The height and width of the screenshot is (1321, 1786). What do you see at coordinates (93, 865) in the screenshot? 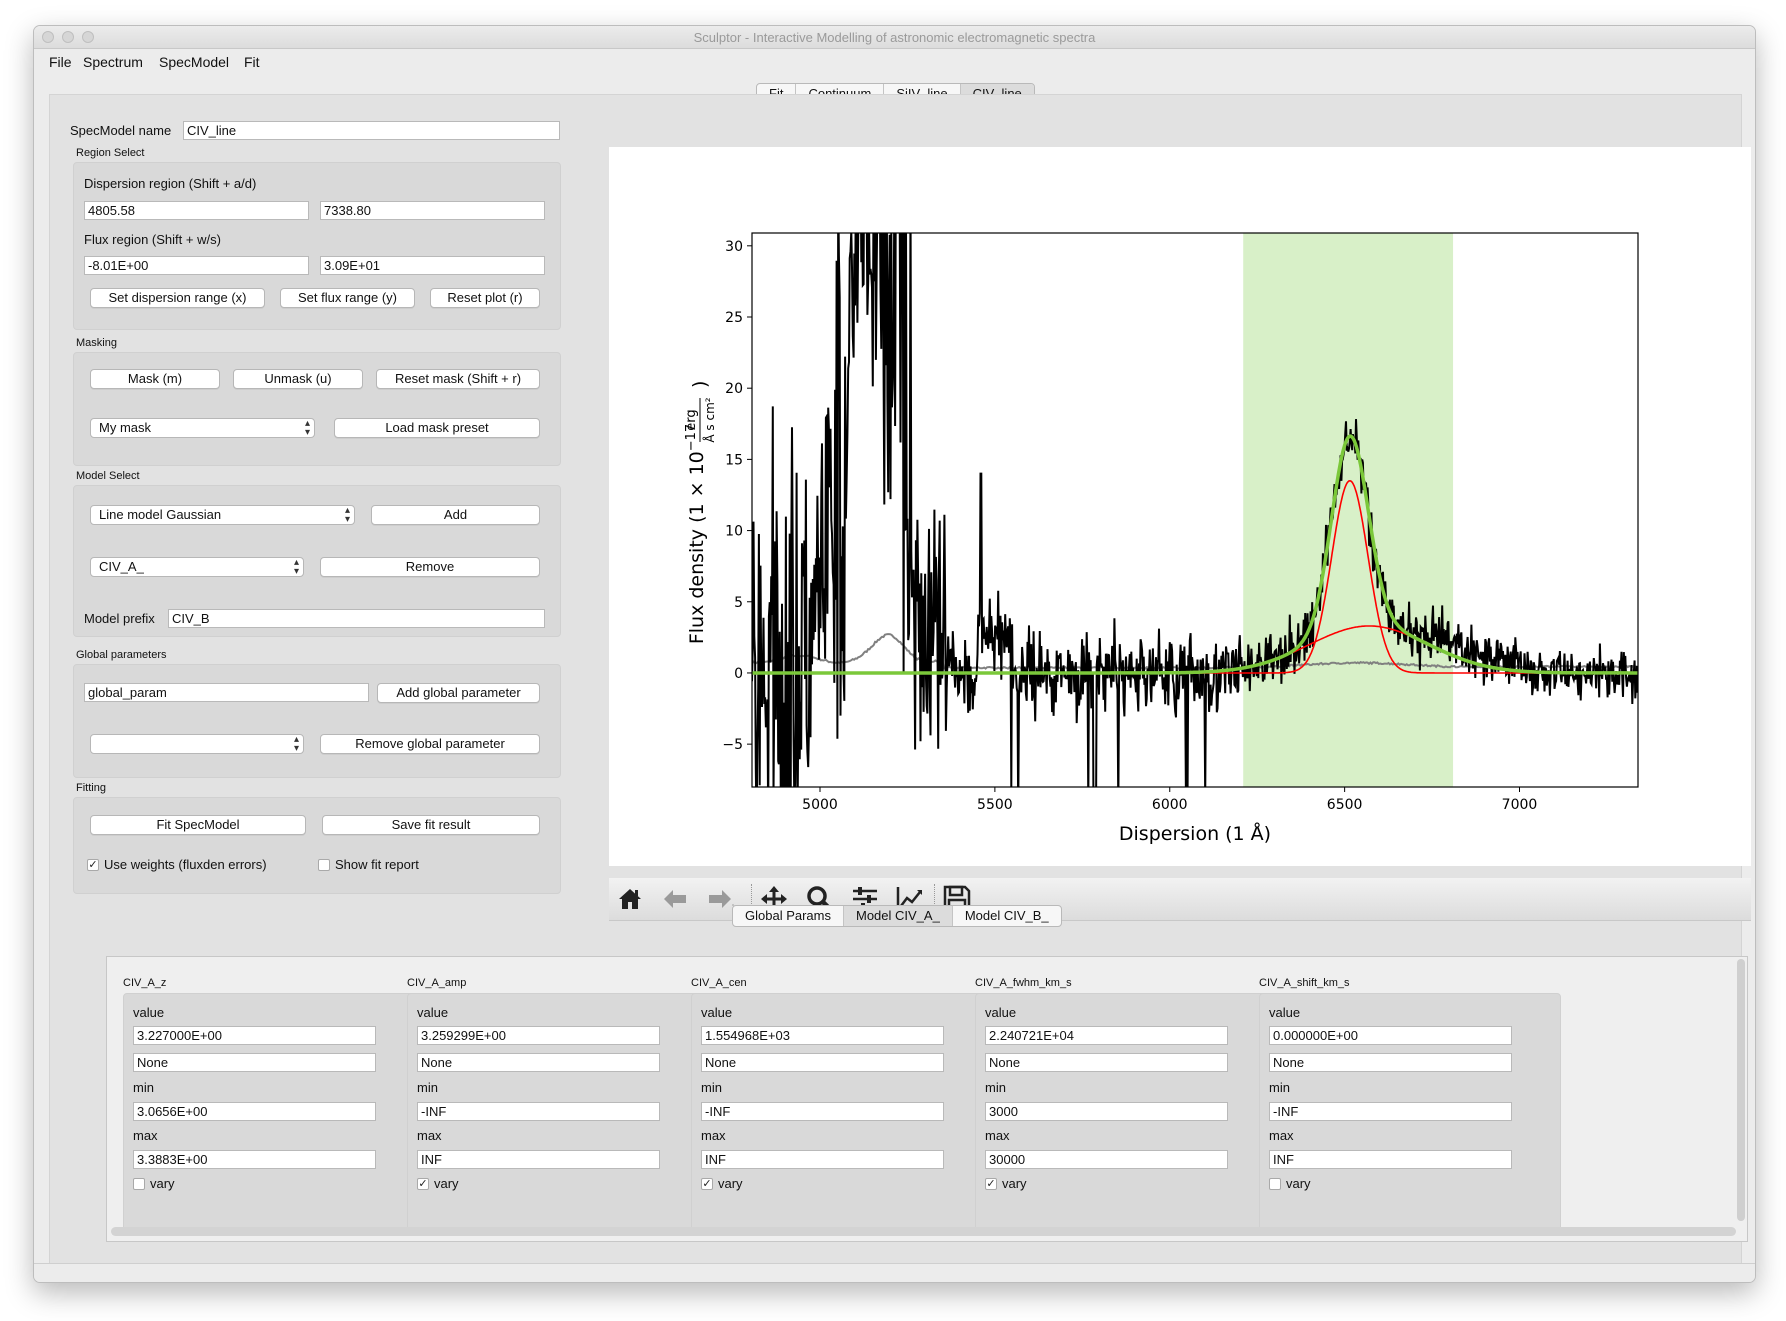
I see `use-weights-checkbox: ✓` at bounding box center [93, 865].